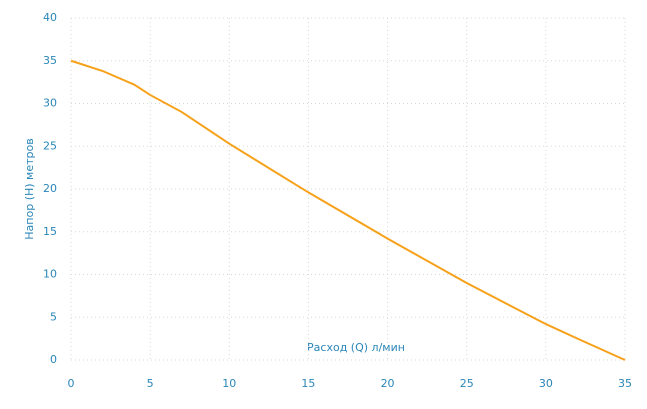 Image resolution: width=647 pixels, height=409 pixels. I want to click on y-tick-label: 40, so click(50, 17).